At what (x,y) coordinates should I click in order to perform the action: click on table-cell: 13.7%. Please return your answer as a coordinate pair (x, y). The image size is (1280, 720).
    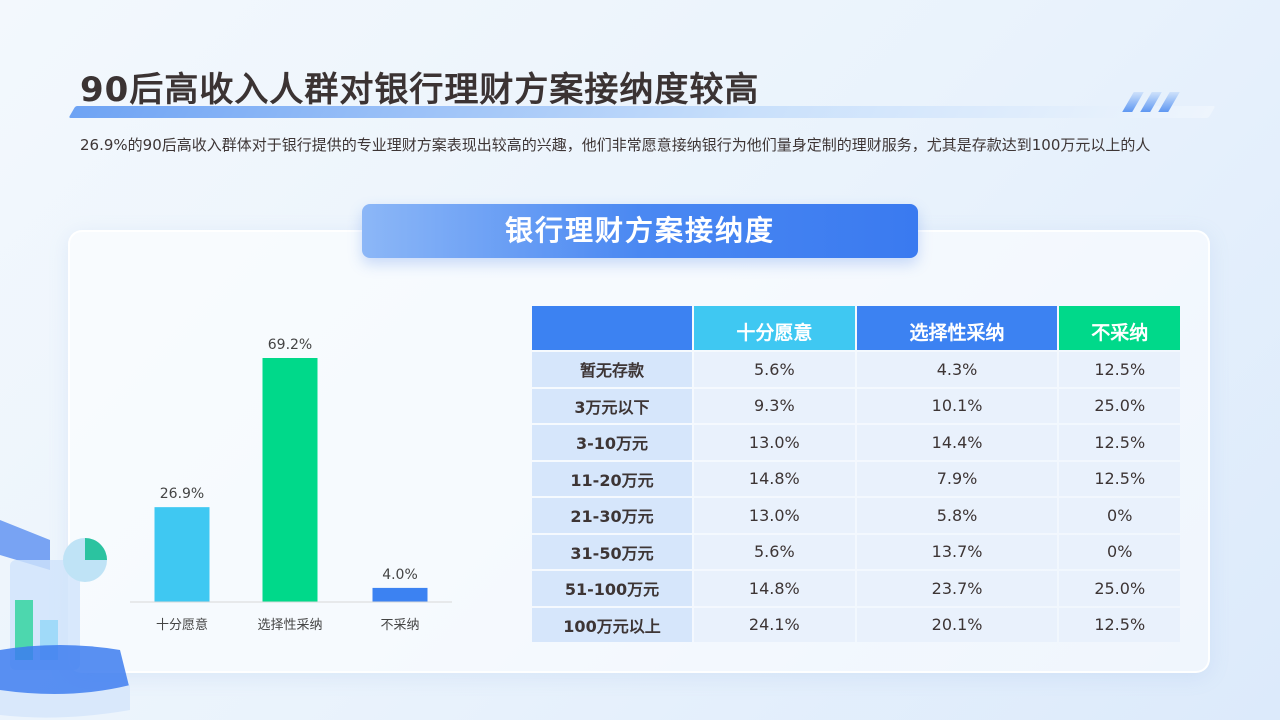
    Looking at the image, I should click on (957, 551).